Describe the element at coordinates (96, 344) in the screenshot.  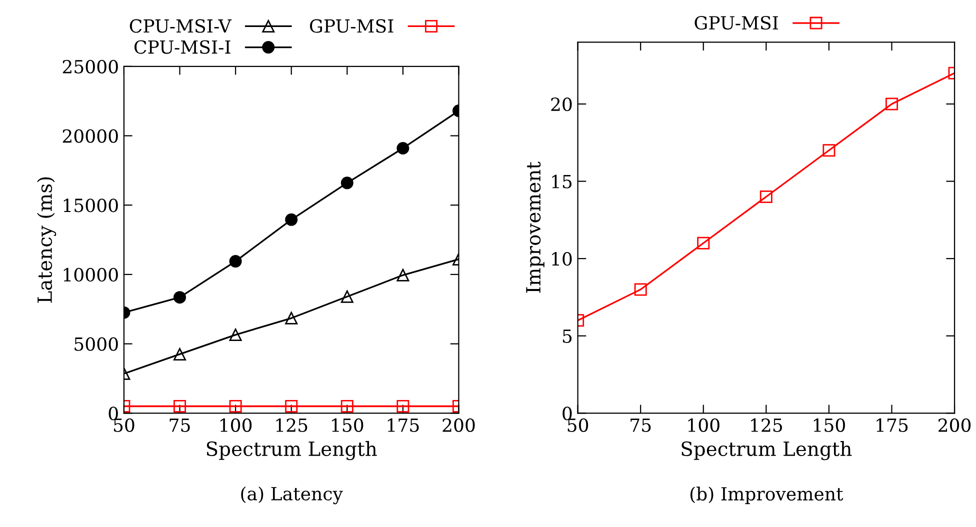
I see `y-tick-label: 5000` at that location.